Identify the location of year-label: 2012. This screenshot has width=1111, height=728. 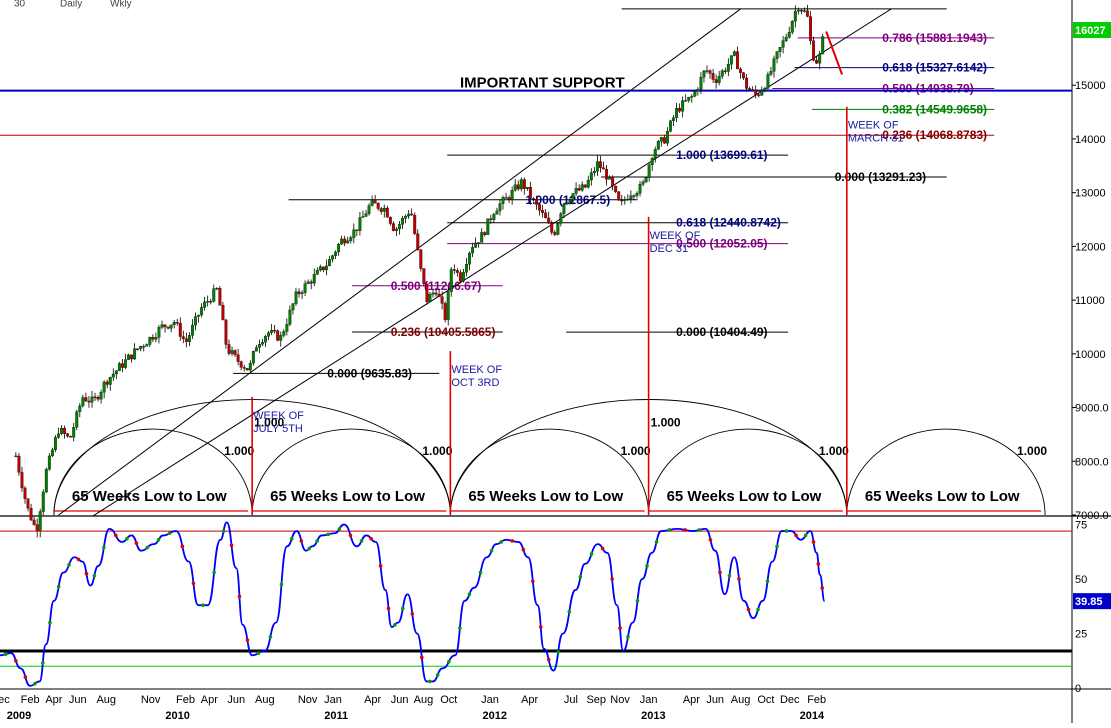
(495, 716).